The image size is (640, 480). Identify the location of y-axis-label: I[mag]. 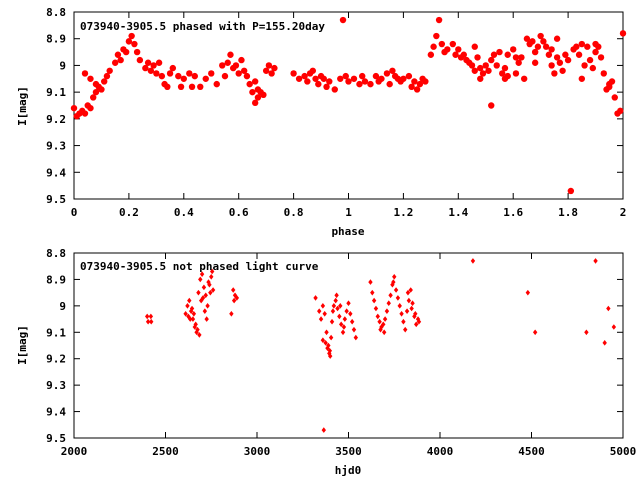
(22, 106).